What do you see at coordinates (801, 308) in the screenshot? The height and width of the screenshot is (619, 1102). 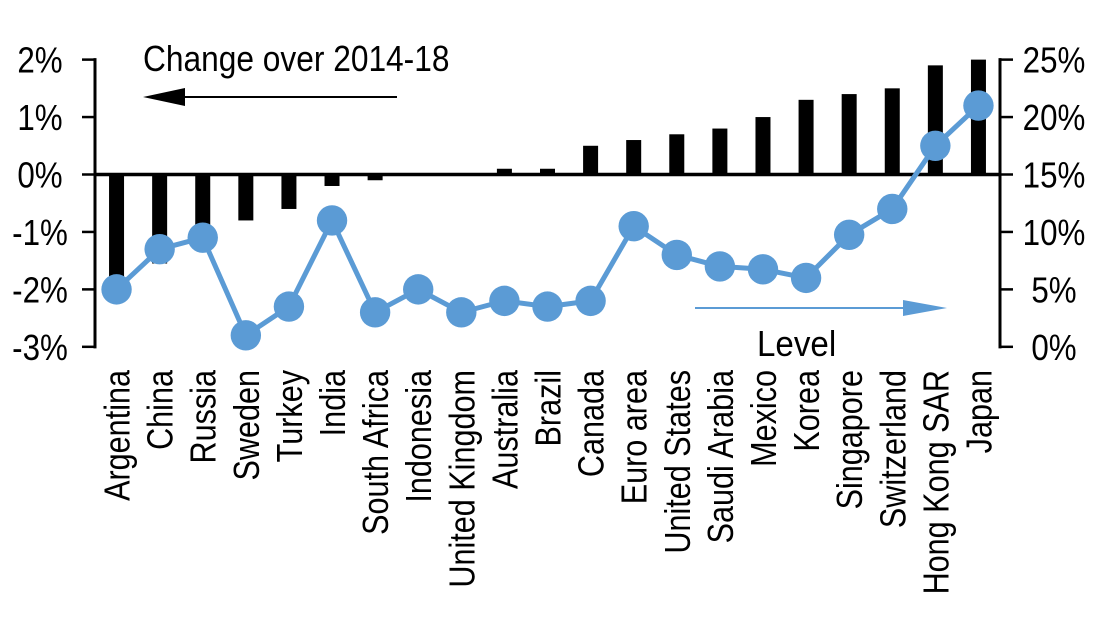 I see `right-axis-arrow-line` at bounding box center [801, 308].